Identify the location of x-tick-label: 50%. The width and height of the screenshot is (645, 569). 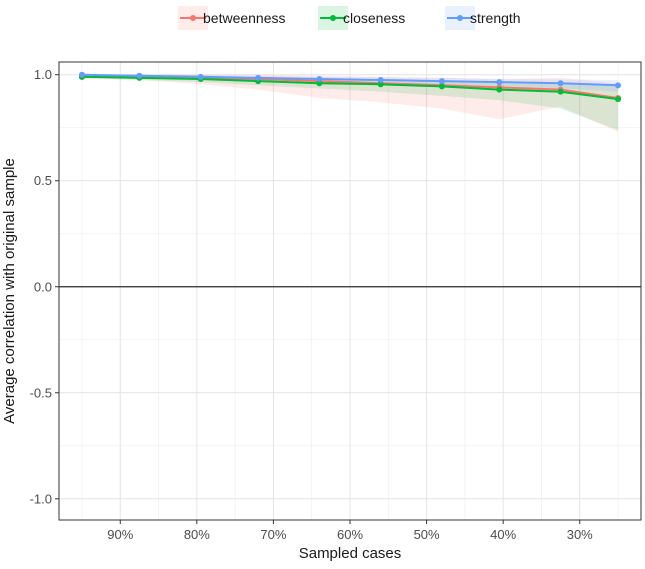
(427, 534).